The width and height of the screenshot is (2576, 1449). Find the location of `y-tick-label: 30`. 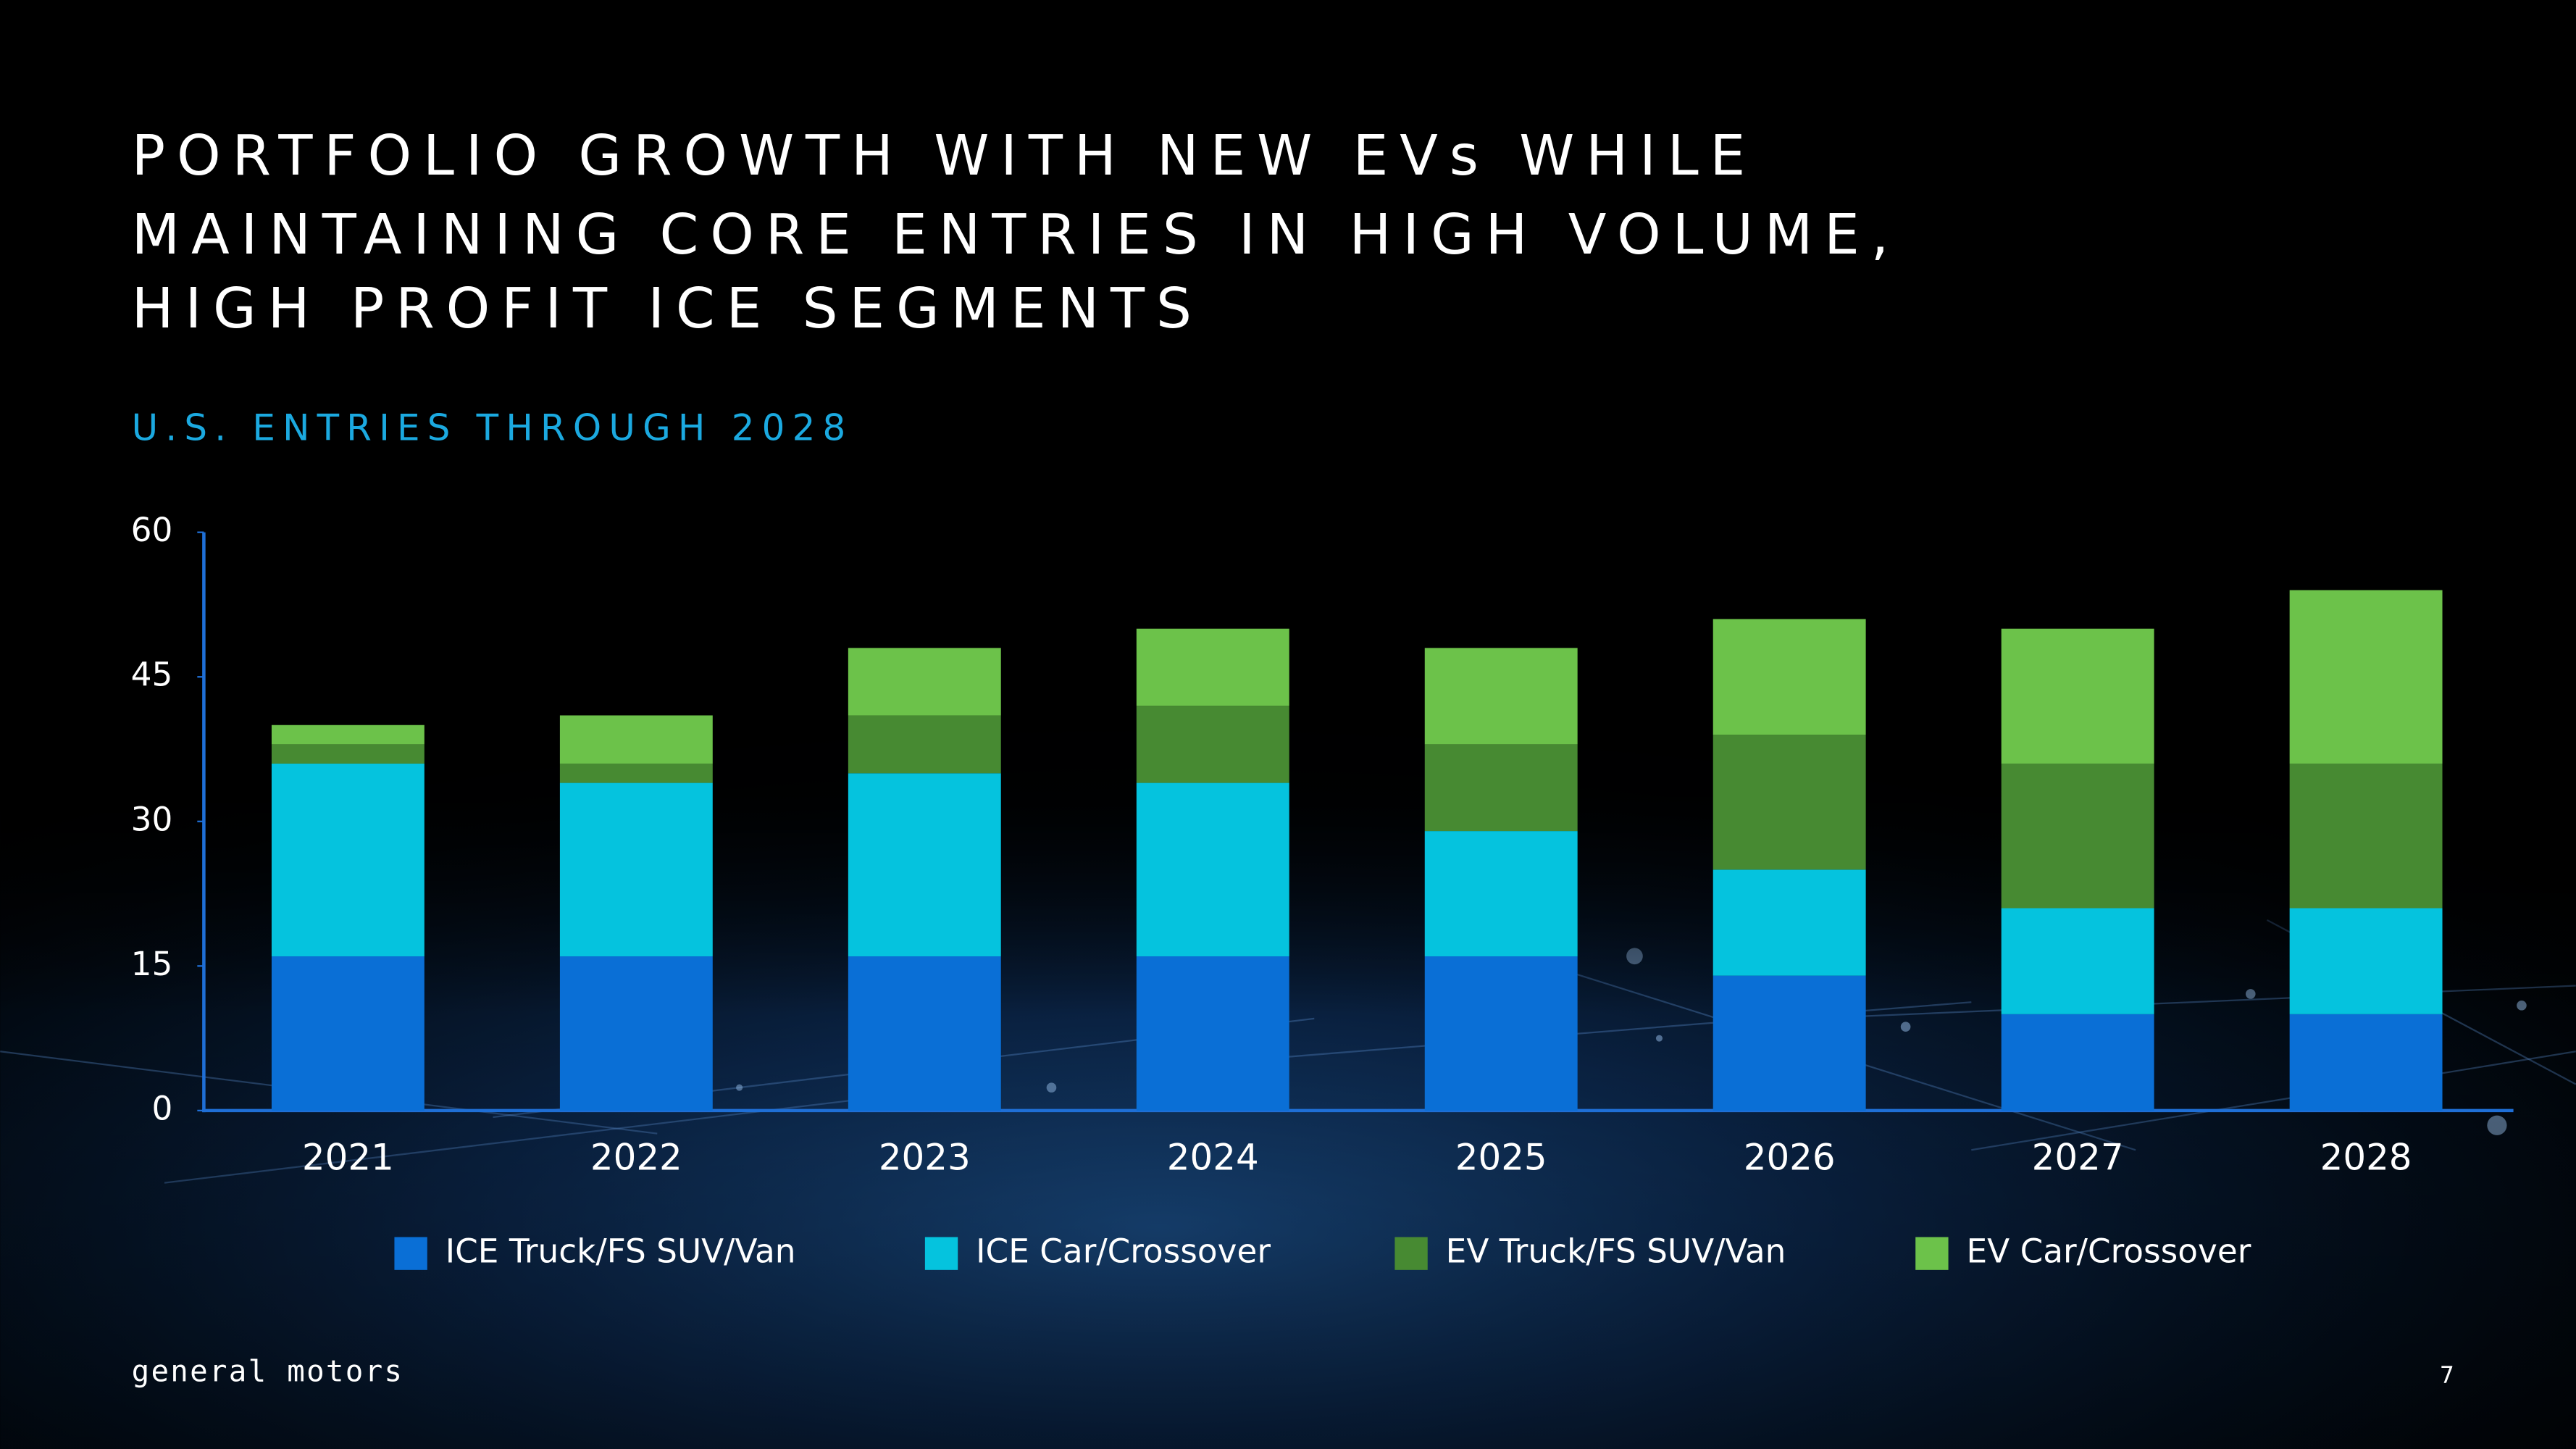

y-tick-label: 30 is located at coordinates (152, 819).